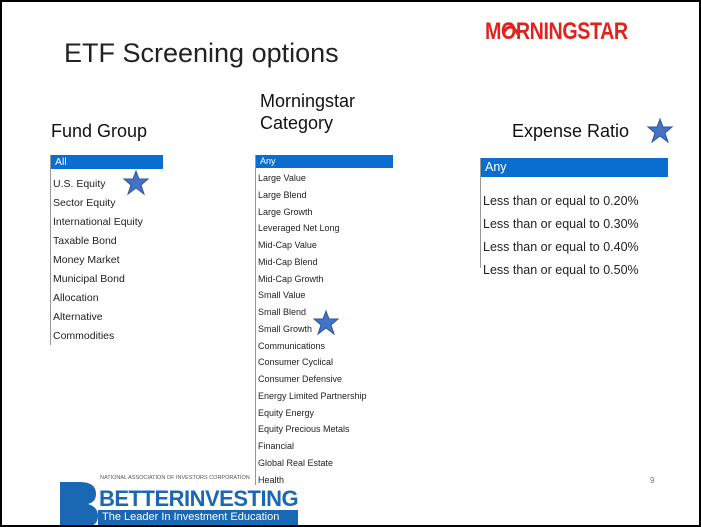  I want to click on list-item: Commodities, so click(84, 336).